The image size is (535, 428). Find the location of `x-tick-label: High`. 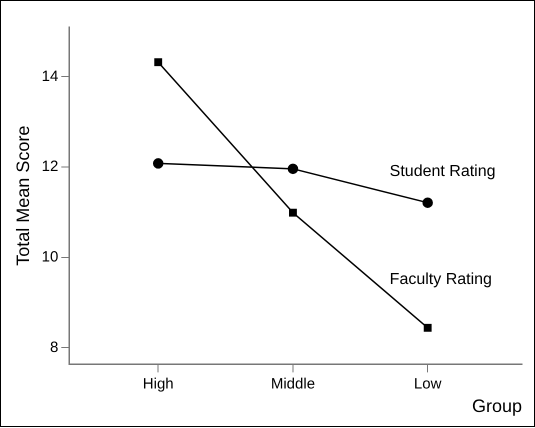

x-tick-label: High is located at coordinates (158, 384).